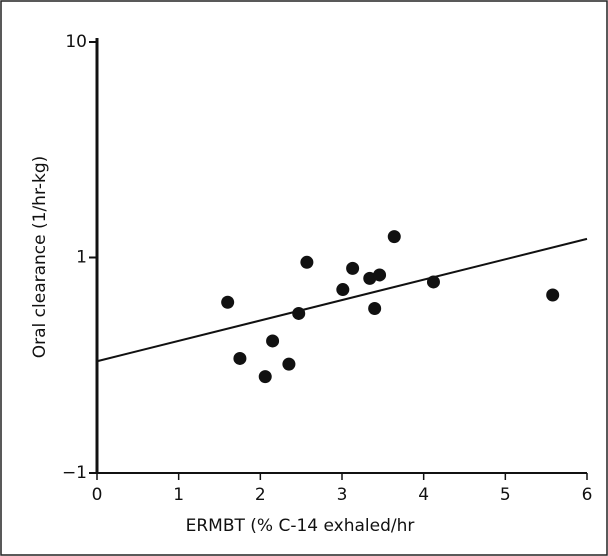 The width and height of the screenshot is (608, 556). What do you see at coordinates (97, 495) in the screenshot?
I see `x-tick-label: 0` at bounding box center [97, 495].